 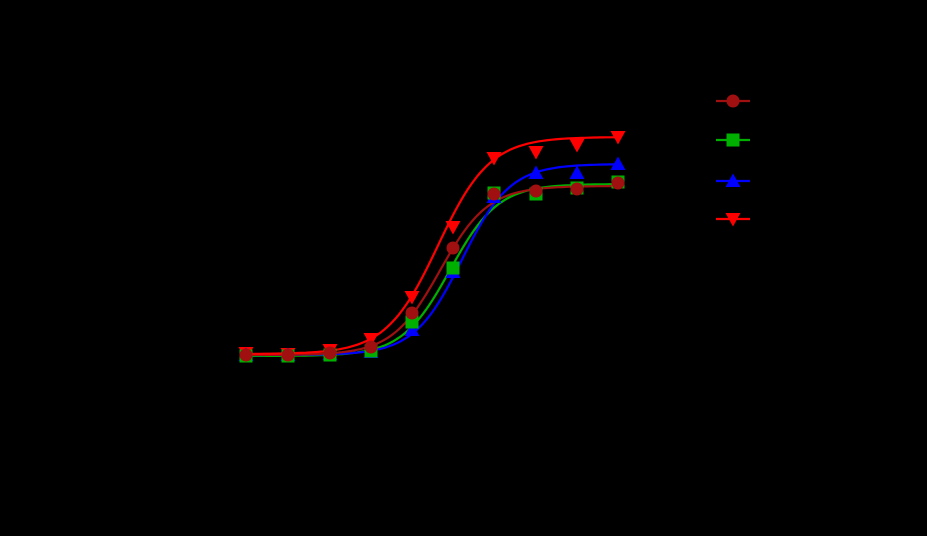 I want to click on legend-marker-circle-icon, so click(x=733, y=101).